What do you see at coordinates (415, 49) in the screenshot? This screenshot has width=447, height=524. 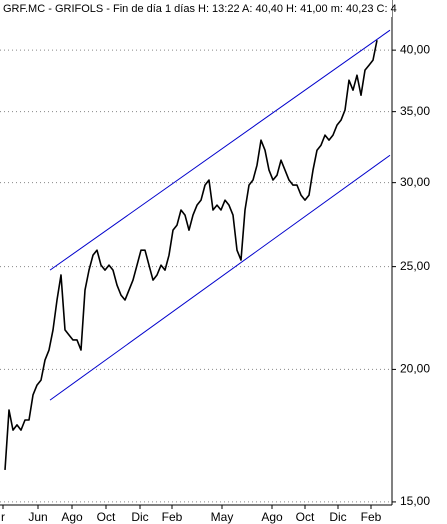 I see `y-tick-label: 40,00` at bounding box center [415, 49].